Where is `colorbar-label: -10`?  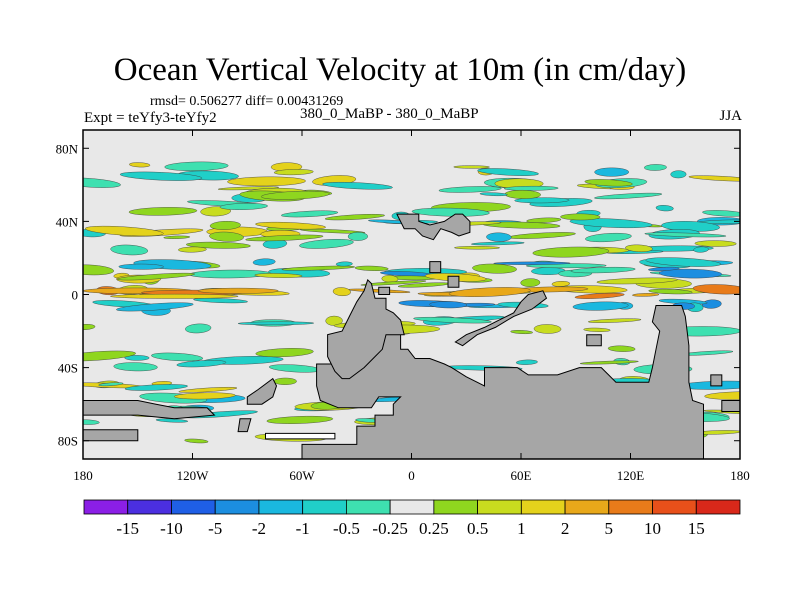 colorbar-label: -10 is located at coordinates (171, 528).